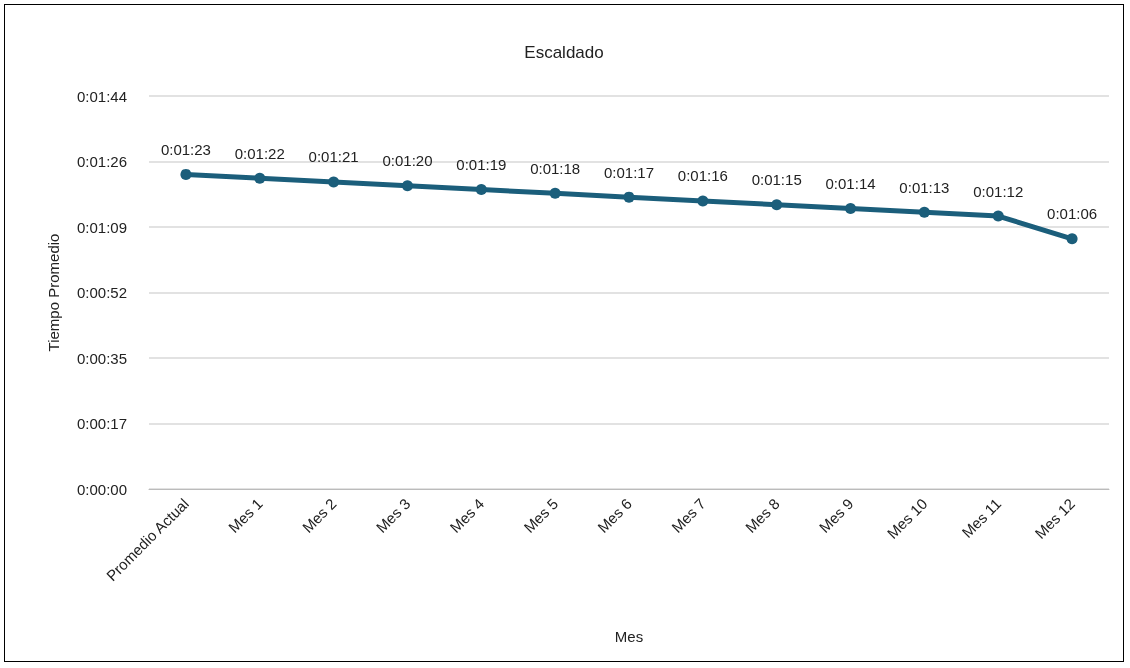  Describe the element at coordinates (850, 183) in the screenshot. I see `data-label: 0:01:14` at that location.